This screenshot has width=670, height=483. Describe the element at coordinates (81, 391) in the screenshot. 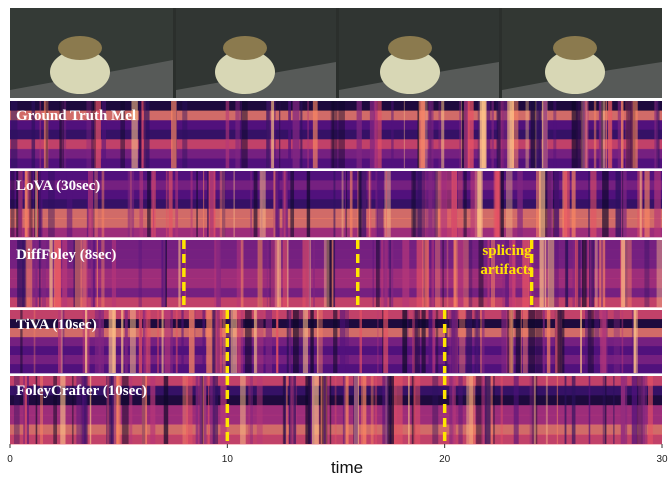

I see `panel-label: FoleyCrafter (10sec)` at that location.